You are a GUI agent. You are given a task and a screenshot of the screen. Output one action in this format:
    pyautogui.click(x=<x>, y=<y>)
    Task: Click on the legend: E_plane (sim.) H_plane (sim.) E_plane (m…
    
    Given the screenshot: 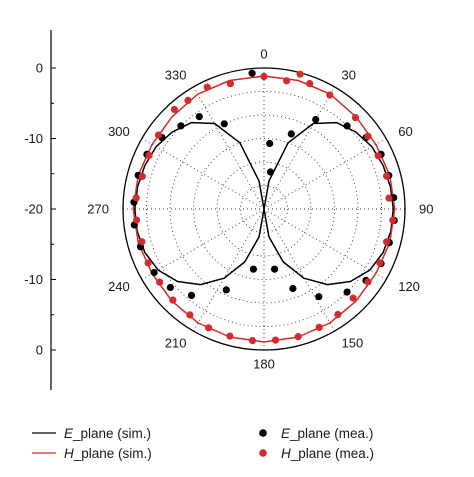 What is the action you would take?
    pyautogui.click(x=203, y=443)
    